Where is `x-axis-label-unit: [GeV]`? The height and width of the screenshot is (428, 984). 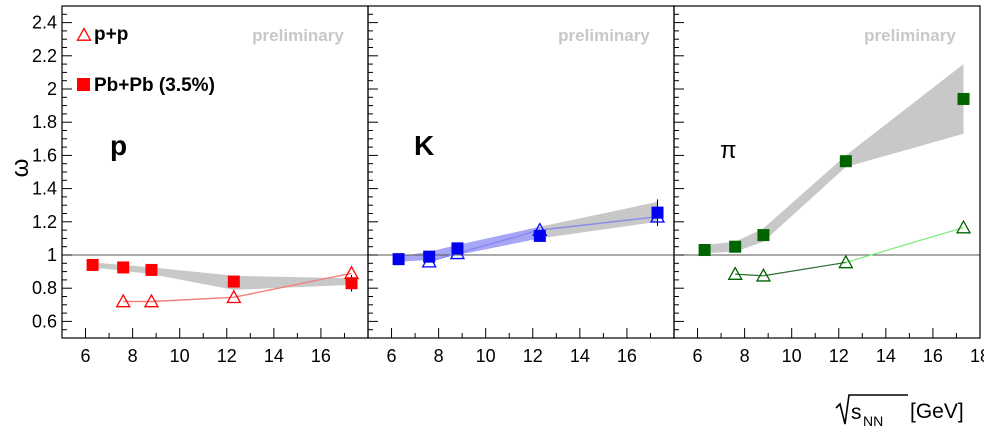 x-axis-label-unit: [GeV] is located at coordinates (937, 411).